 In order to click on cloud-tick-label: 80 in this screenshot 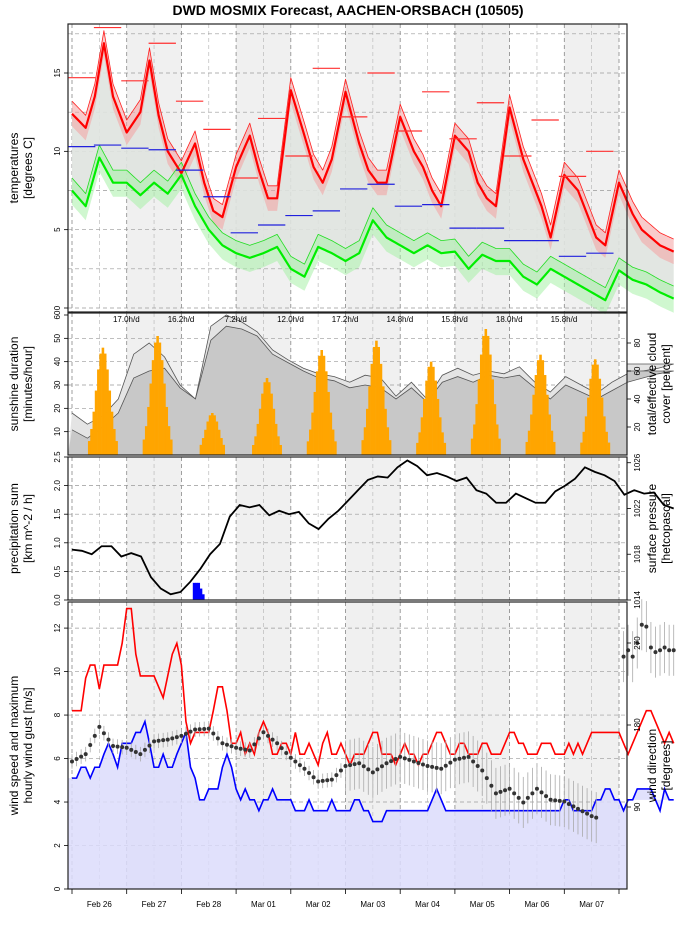, I will do `click(637, 342)`.